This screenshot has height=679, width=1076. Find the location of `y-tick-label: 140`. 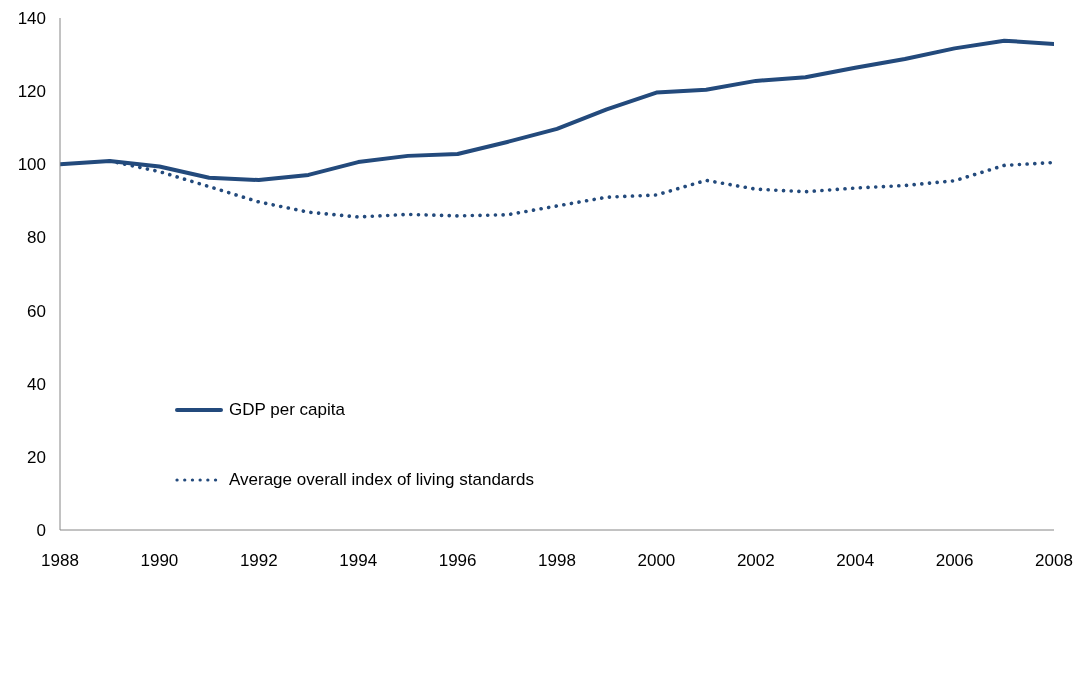

y-tick-label: 140 is located at coordinates (31, 19).